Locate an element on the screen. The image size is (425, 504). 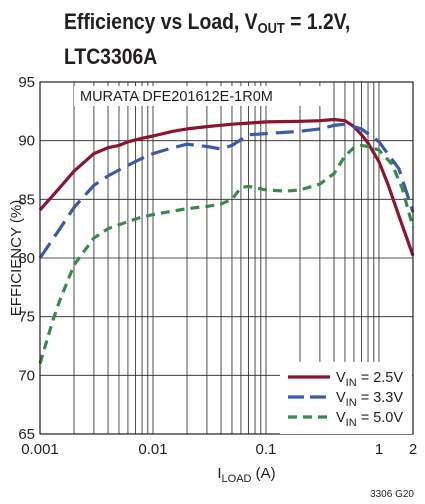
figure-code: 3306 G20 is located at coordinates (392, 494).